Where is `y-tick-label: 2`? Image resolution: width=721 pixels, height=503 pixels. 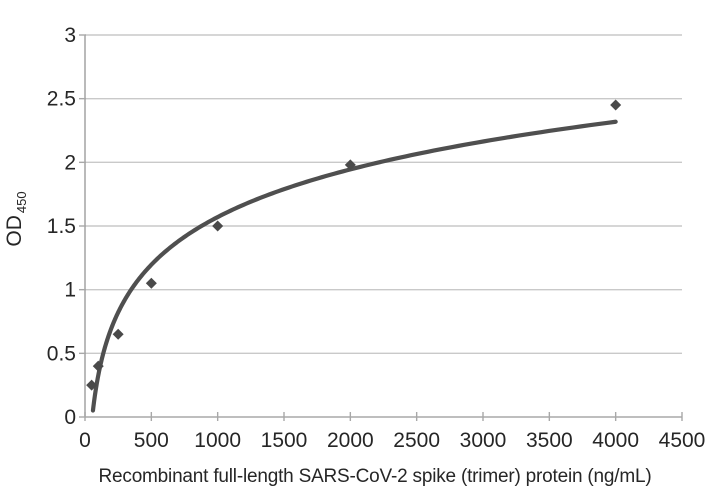
y-tick-label: 2 is located at coordinates (70, 162).